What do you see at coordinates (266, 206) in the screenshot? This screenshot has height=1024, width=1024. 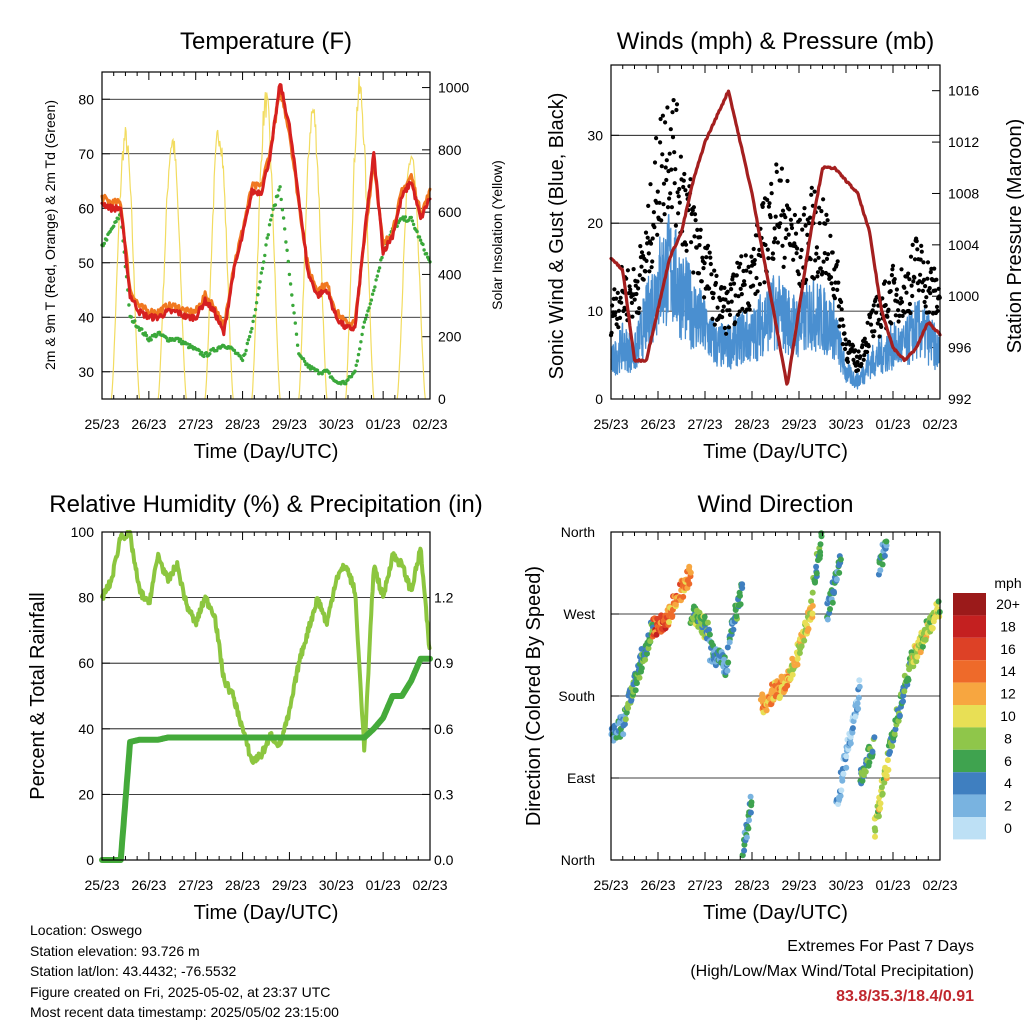 I see `series-9m-t` at bounding box center [266, 206].